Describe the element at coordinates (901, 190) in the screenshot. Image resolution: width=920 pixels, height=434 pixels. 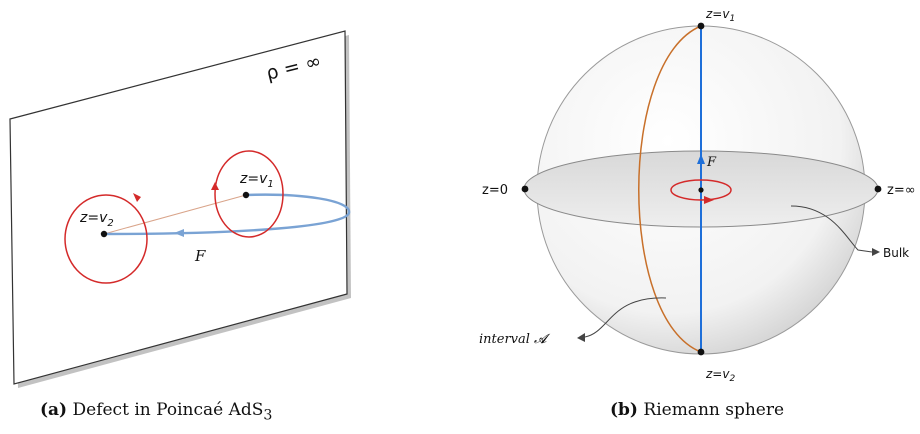
I see `label-right: z=∞` at that location.